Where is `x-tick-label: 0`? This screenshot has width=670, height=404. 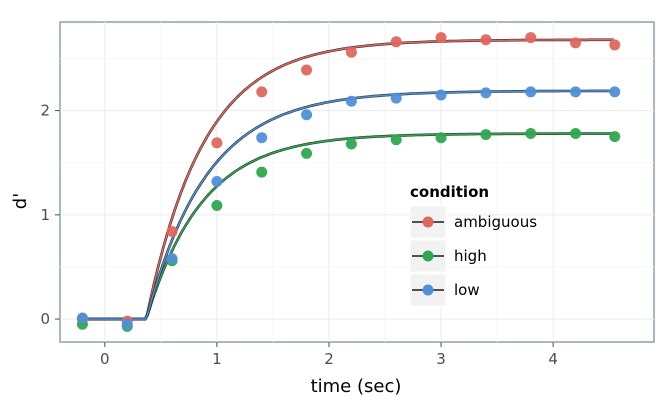
x-tick-label: 0 is located at coordinates (105, 359).